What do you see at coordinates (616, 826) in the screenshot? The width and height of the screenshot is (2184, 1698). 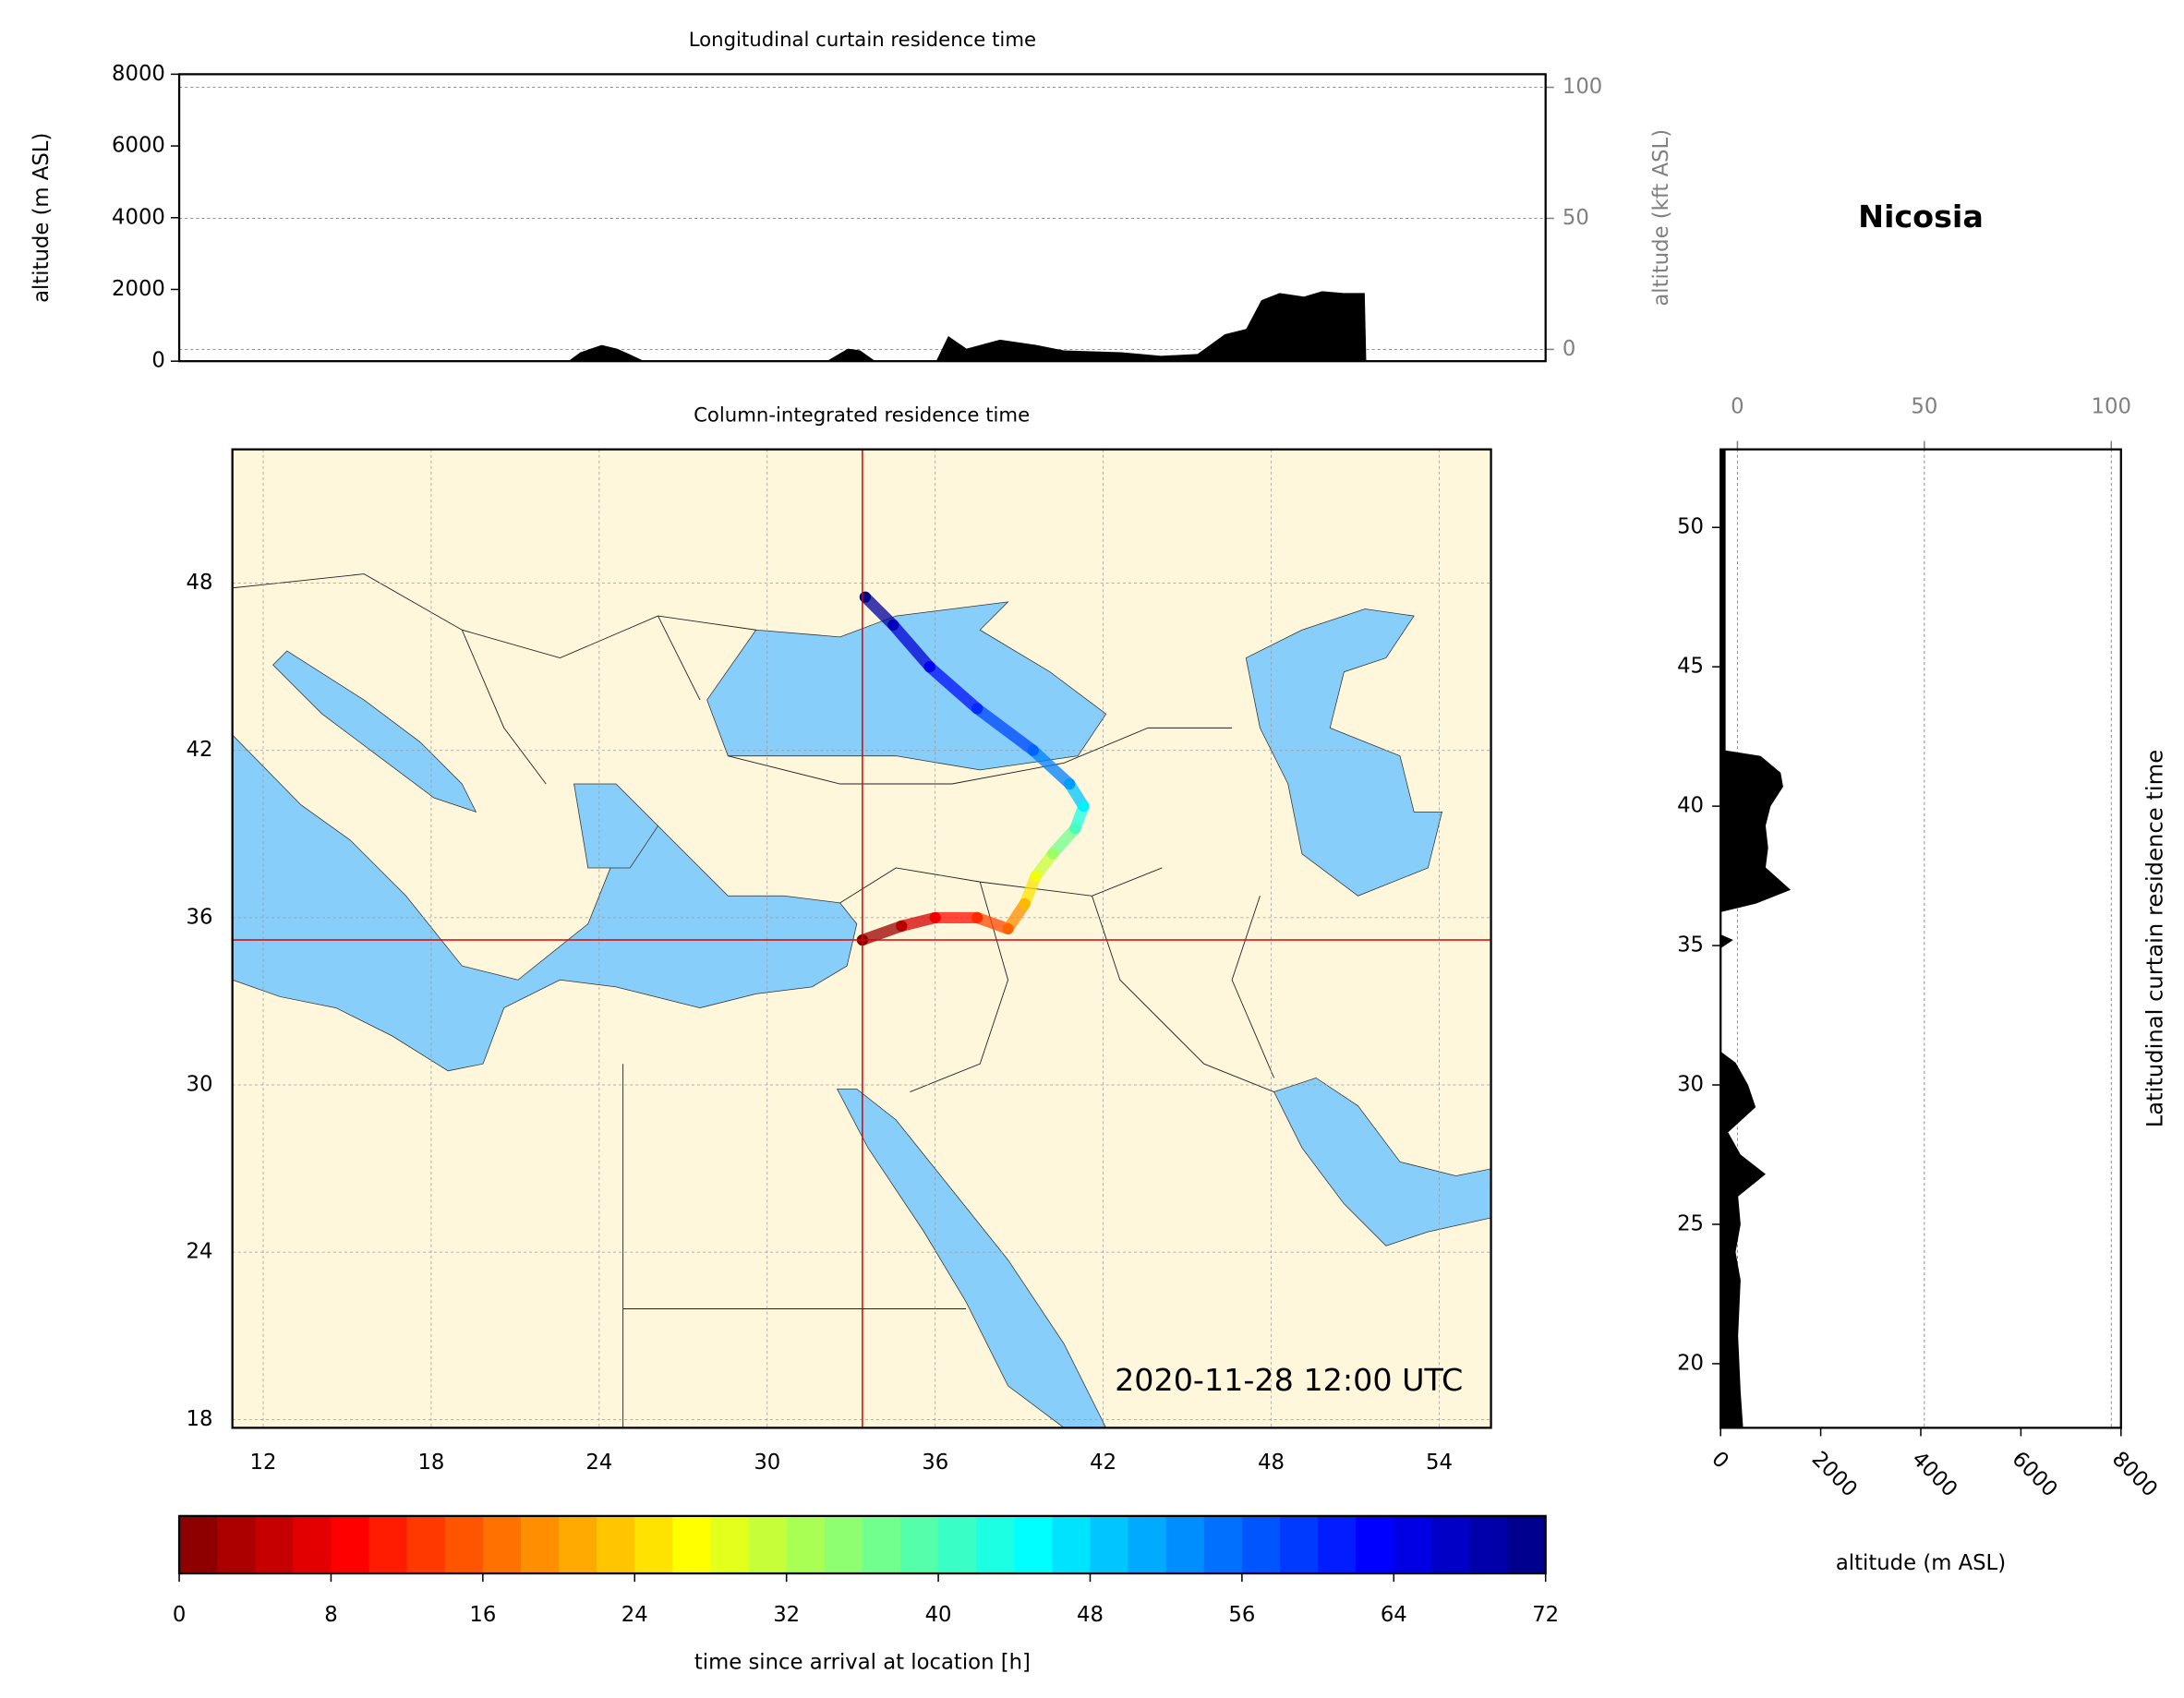 I see `aegean` at bounding box center [616, 826].